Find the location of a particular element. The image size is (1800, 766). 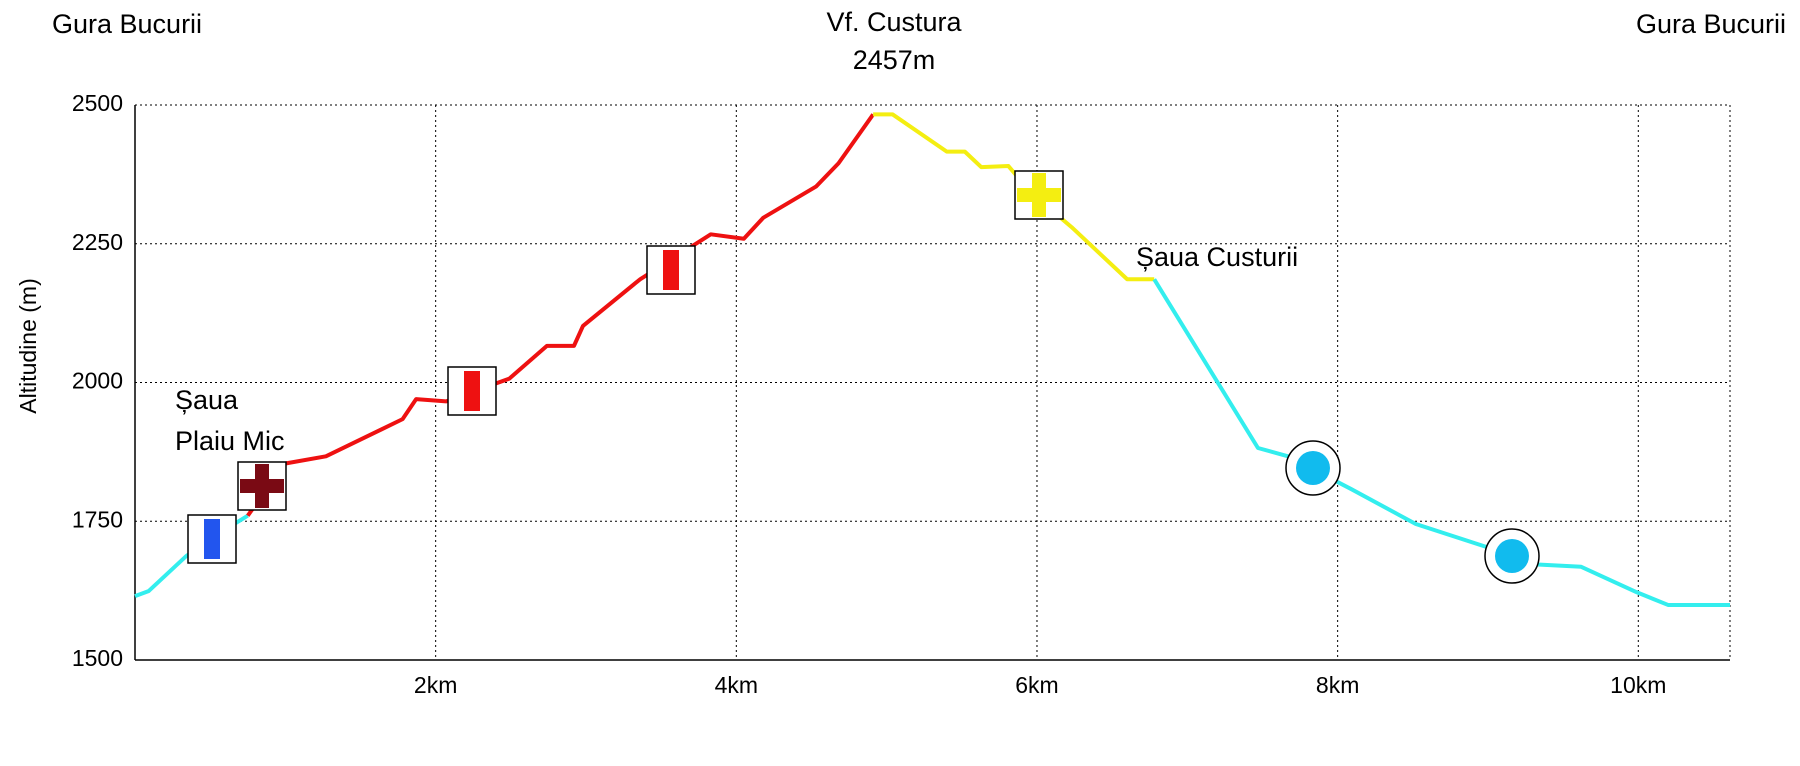

x-tick-label: 6km is located at coordinates (1036, 685).